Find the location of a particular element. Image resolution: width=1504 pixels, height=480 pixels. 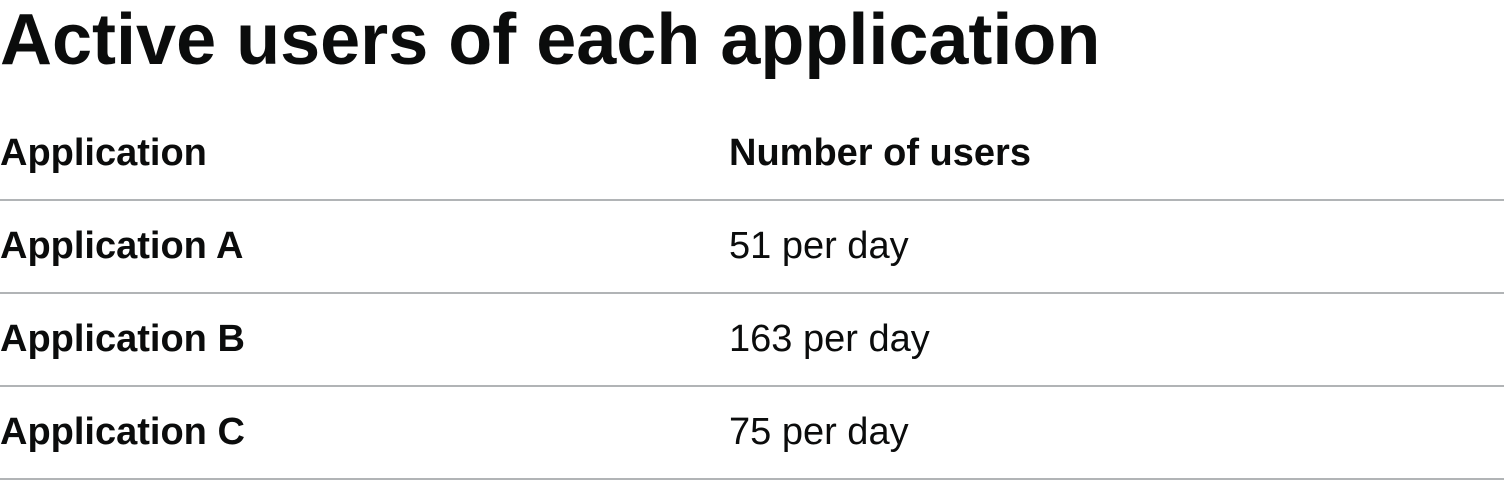

column-header-application: Application is located at coordinates (364, 154).